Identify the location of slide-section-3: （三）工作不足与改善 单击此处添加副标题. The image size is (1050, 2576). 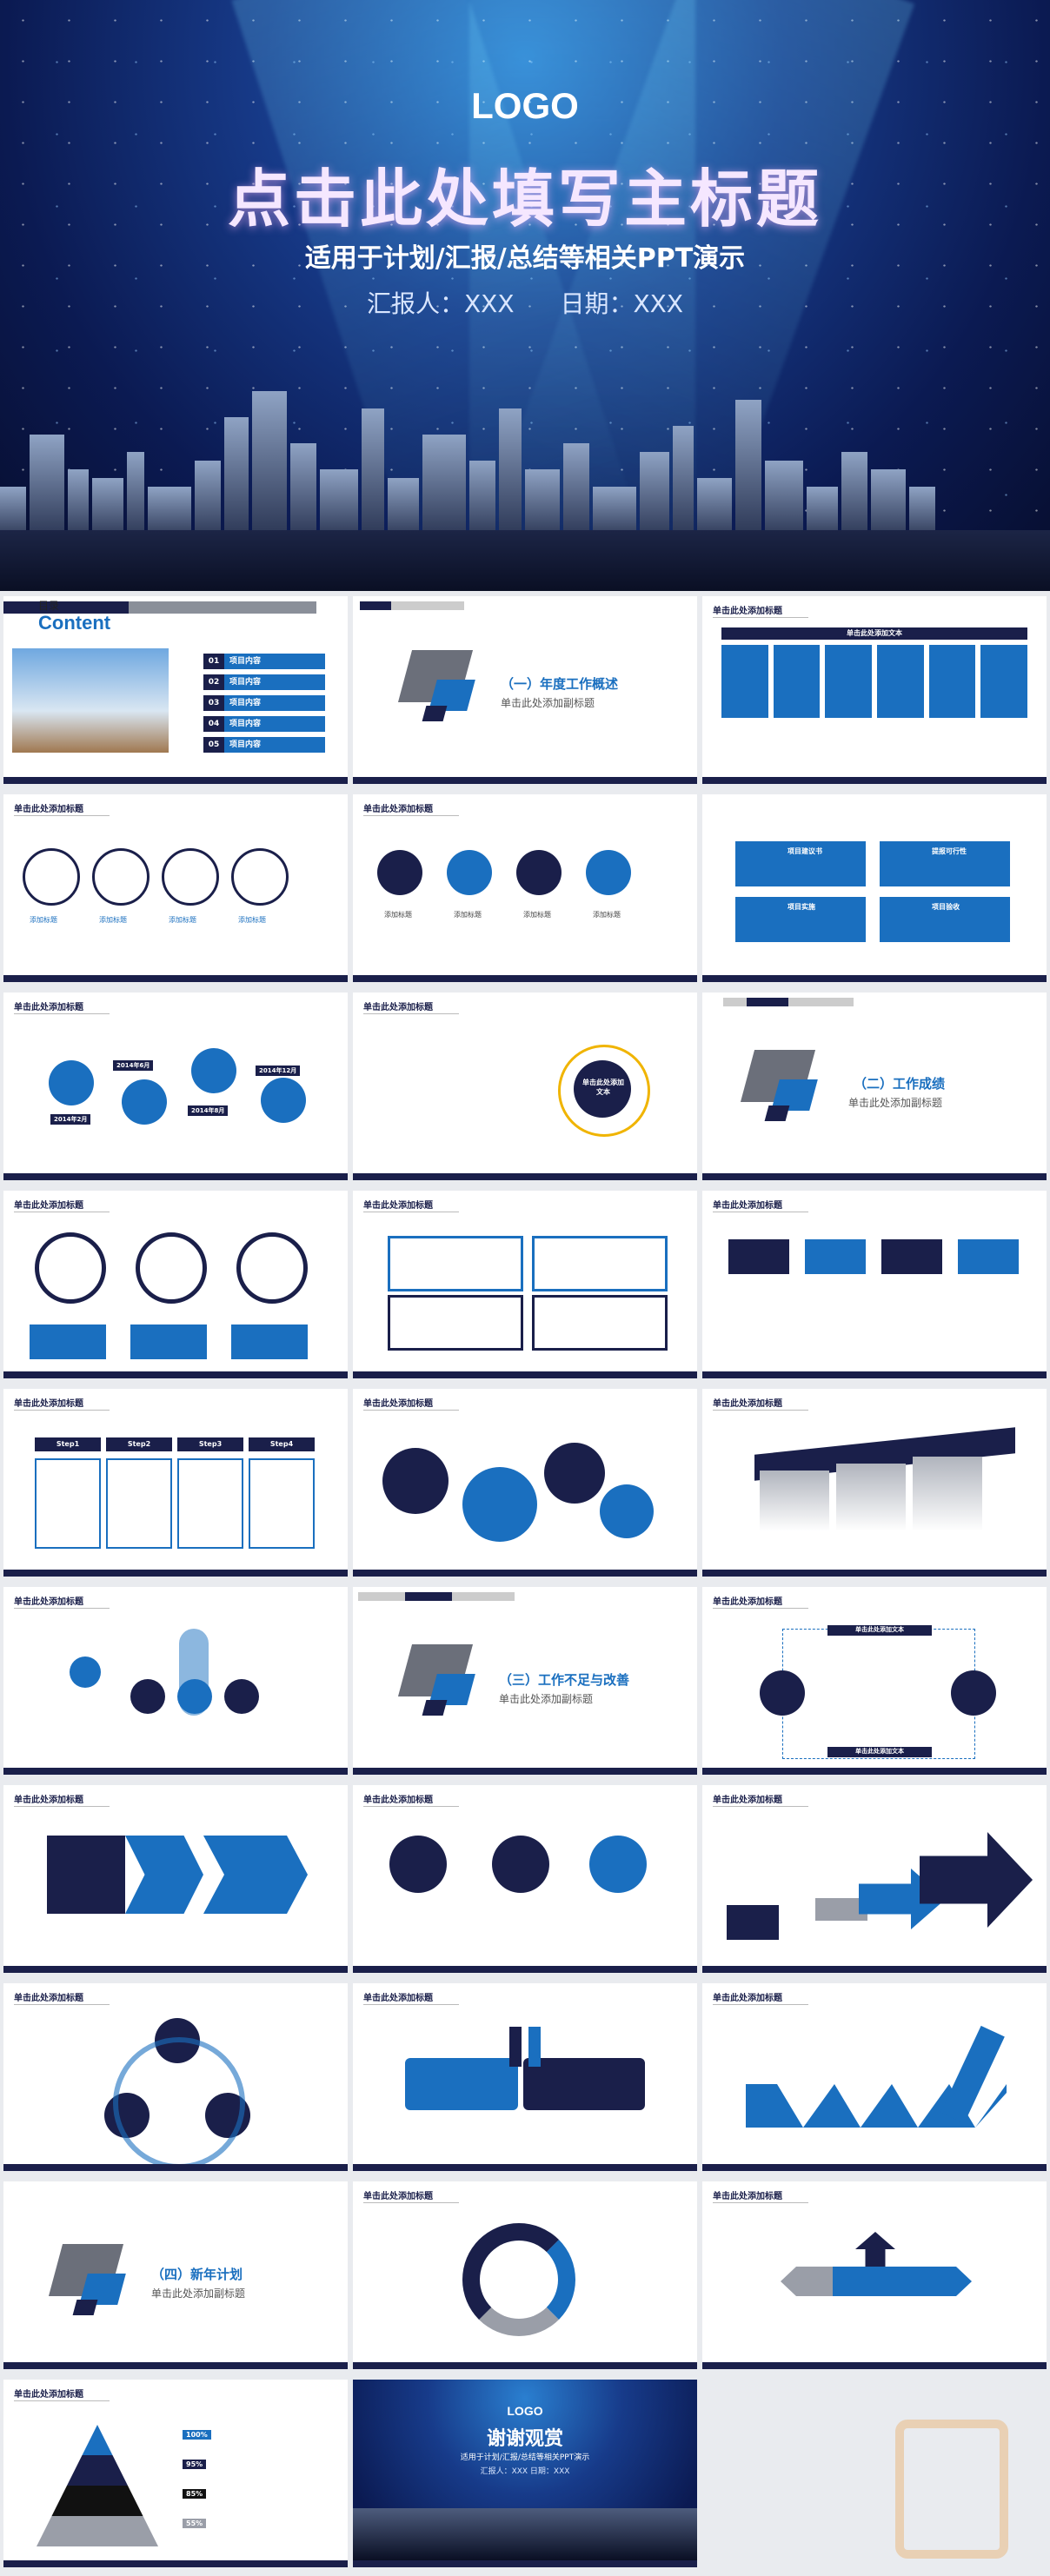
(525, 1681).